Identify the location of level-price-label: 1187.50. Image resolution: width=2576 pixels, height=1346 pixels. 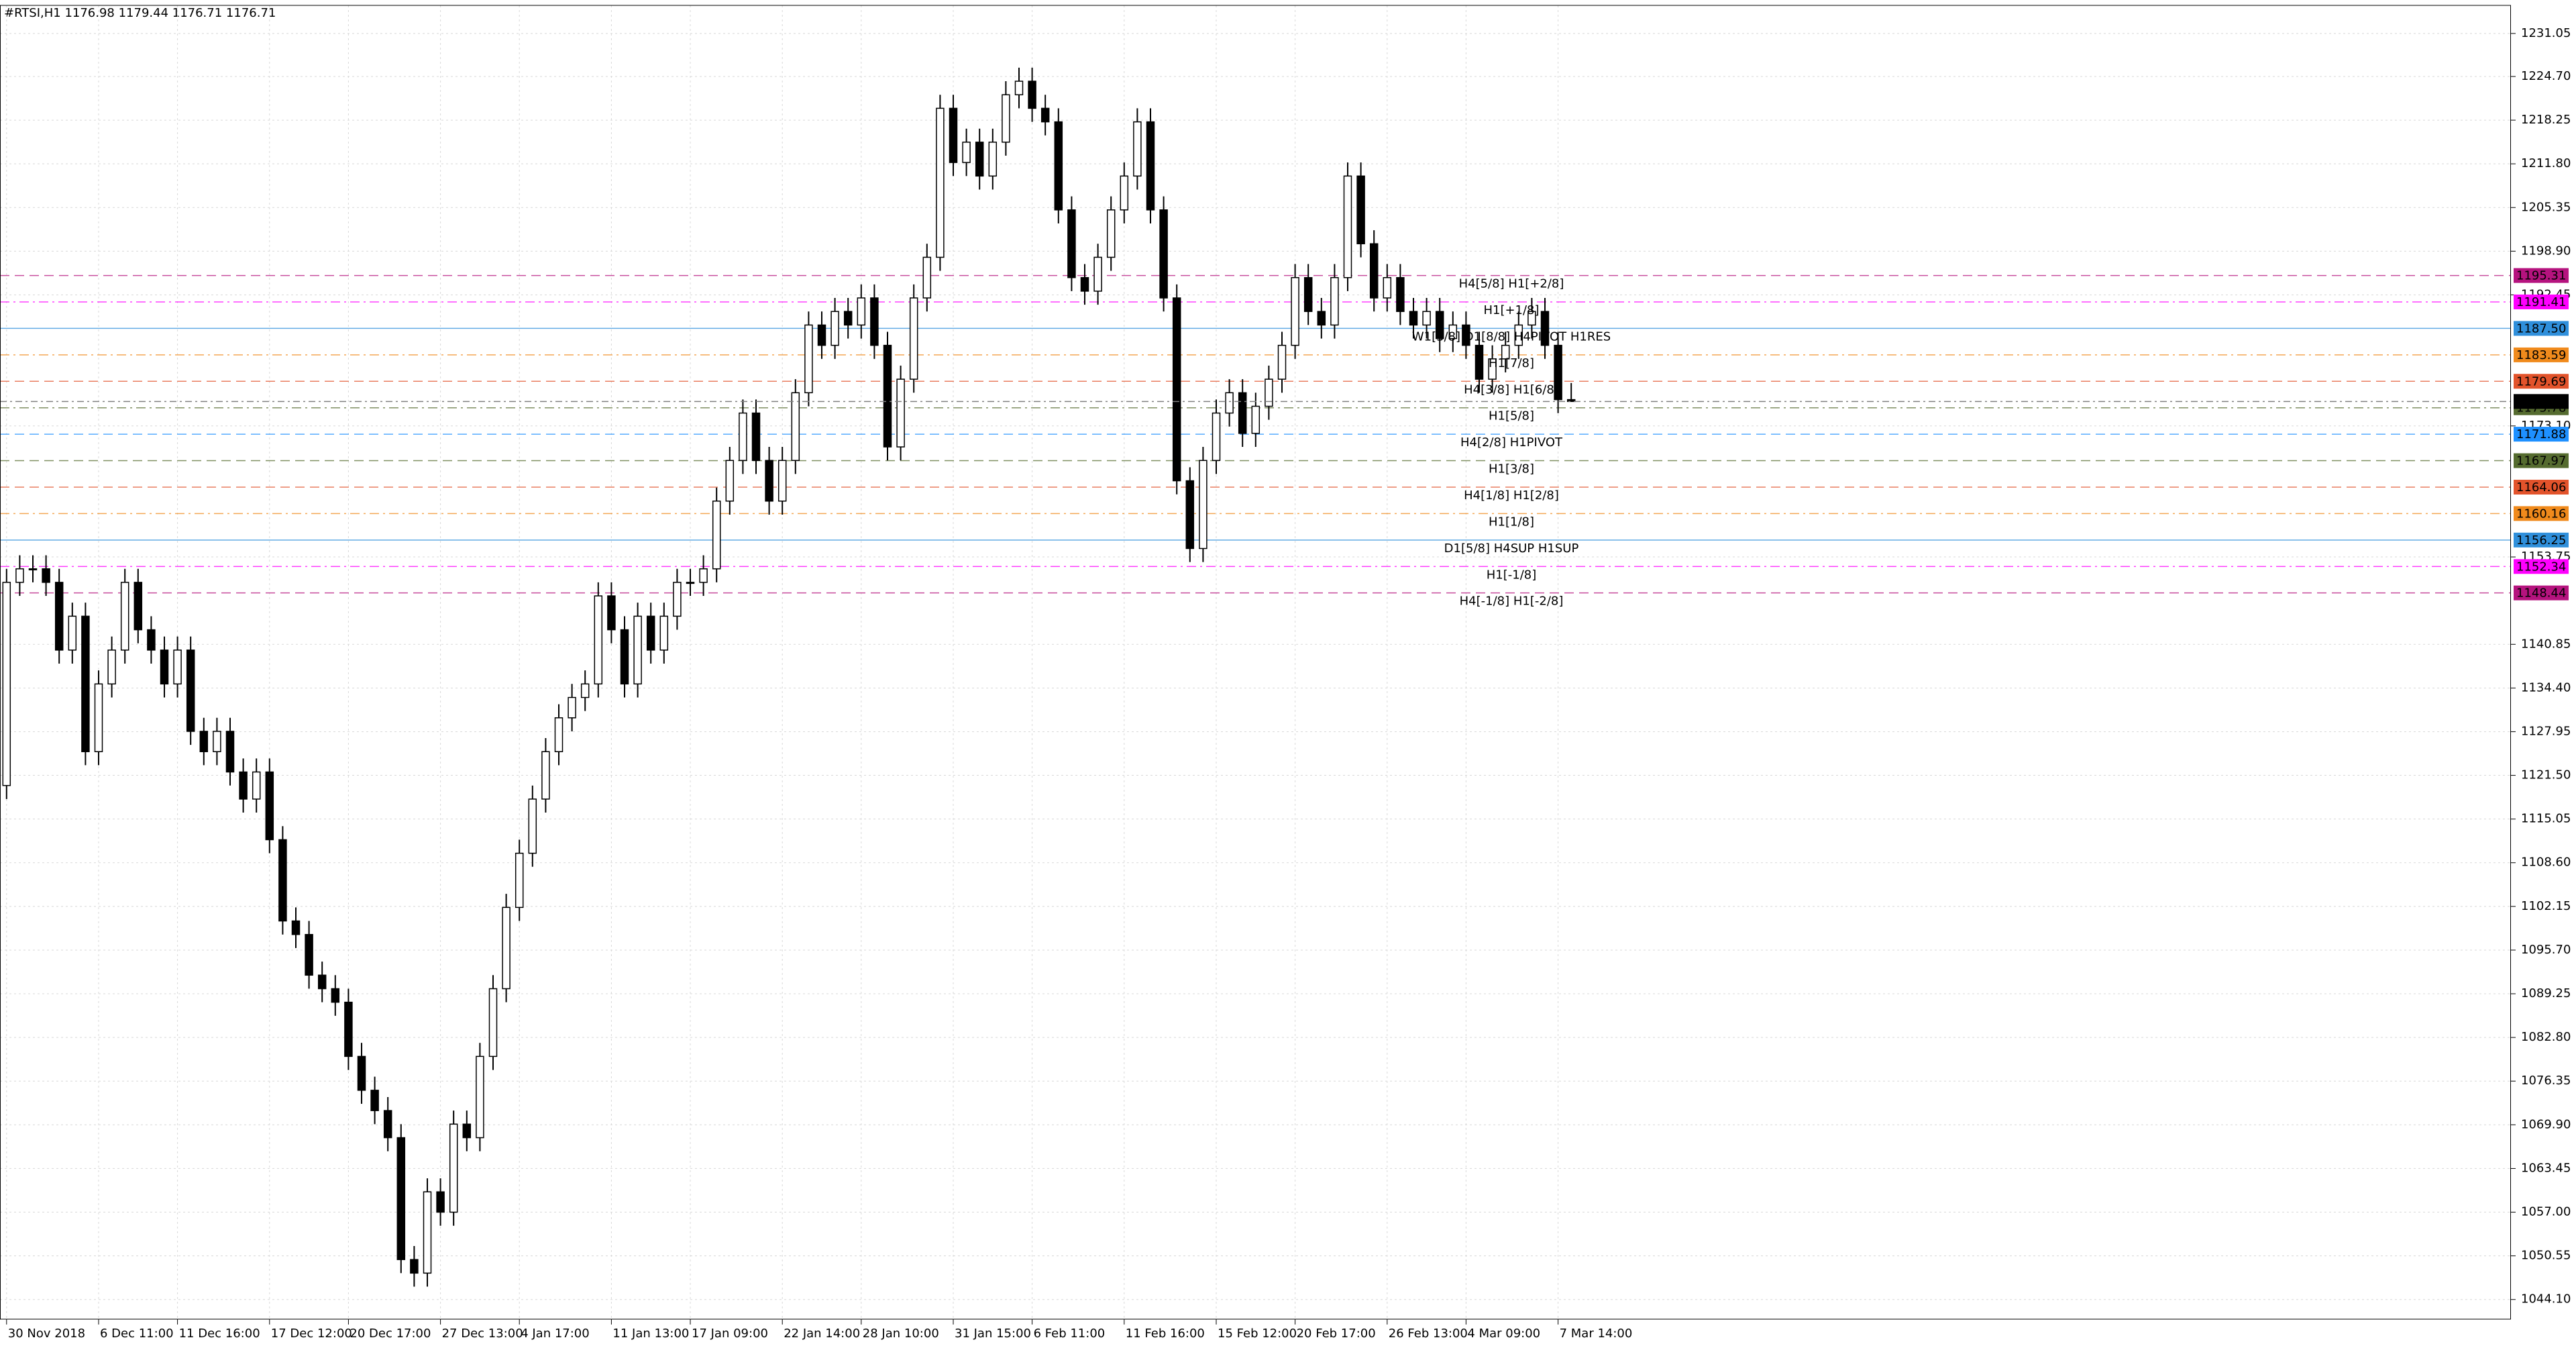
(2541, 328).